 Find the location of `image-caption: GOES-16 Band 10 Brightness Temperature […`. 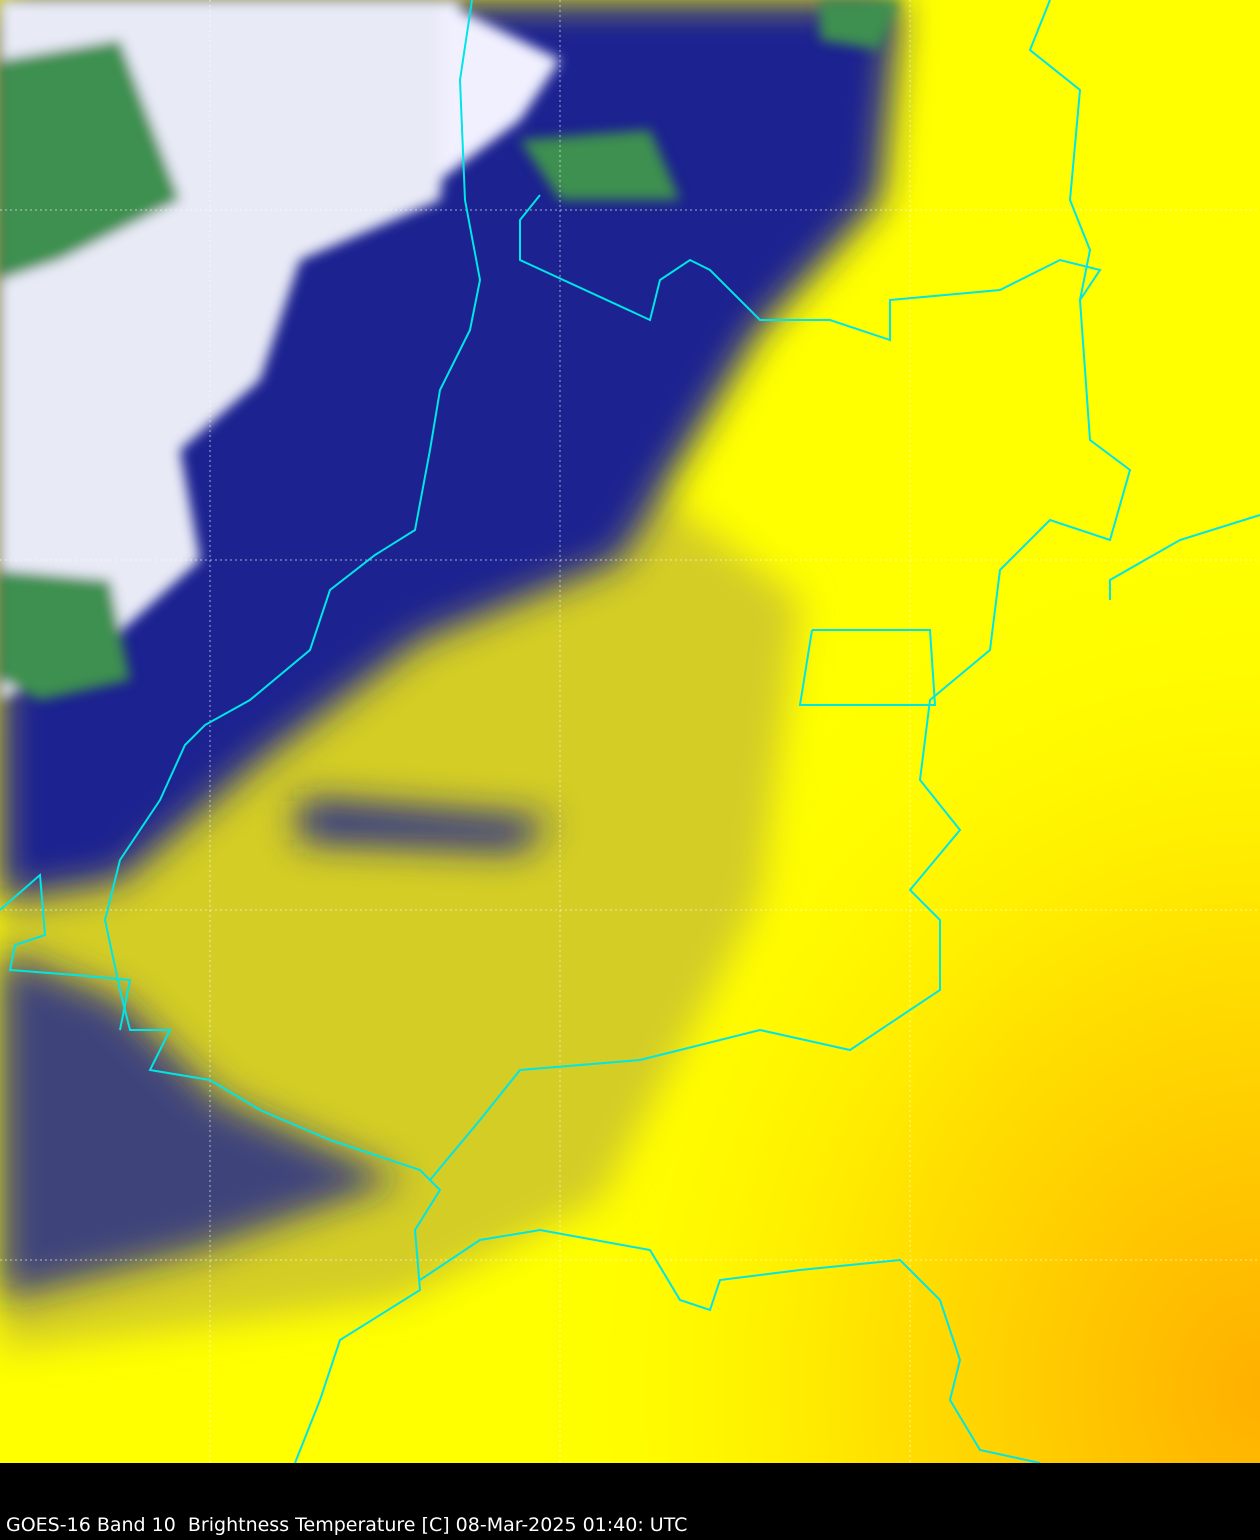

image-caption: GOES-16 Band 10 Brightness Temperature [… is located at coordinates (347, 1525).